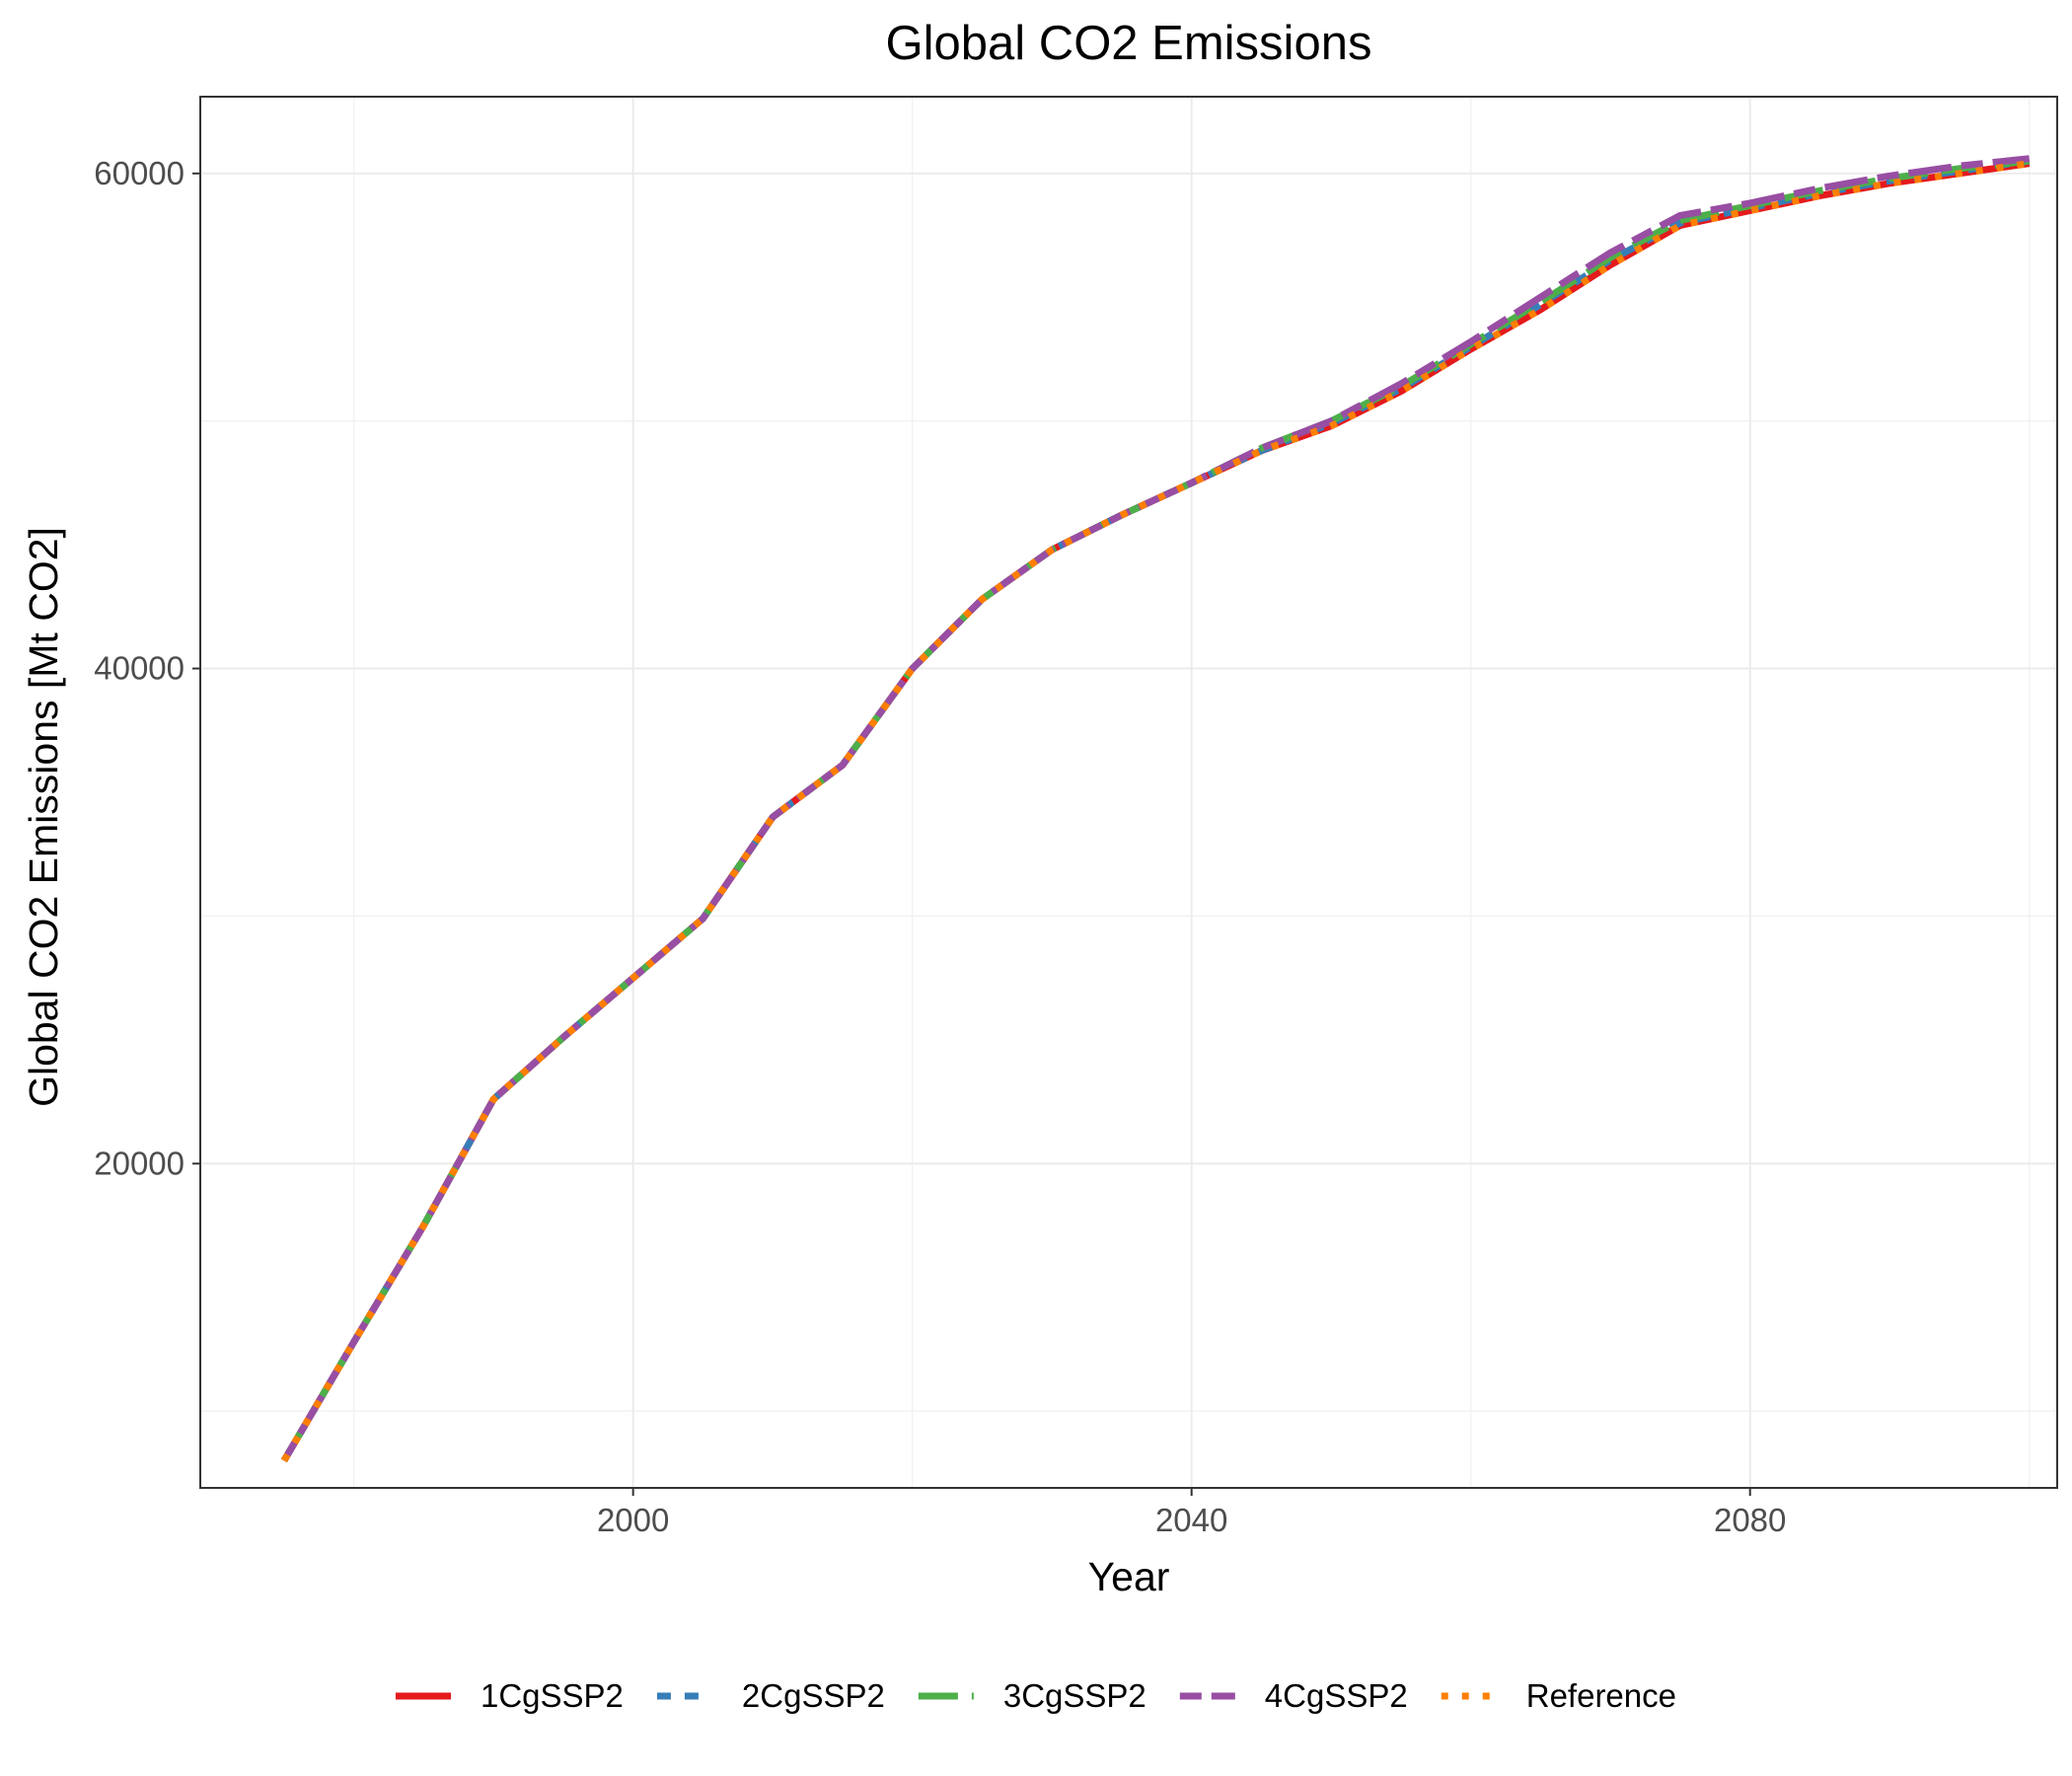 This screenshot has width=2072, height=1776. Describe the element at coordinates (140, 669) in the screenshot. I see `y-tick-label: 40000` at that location.